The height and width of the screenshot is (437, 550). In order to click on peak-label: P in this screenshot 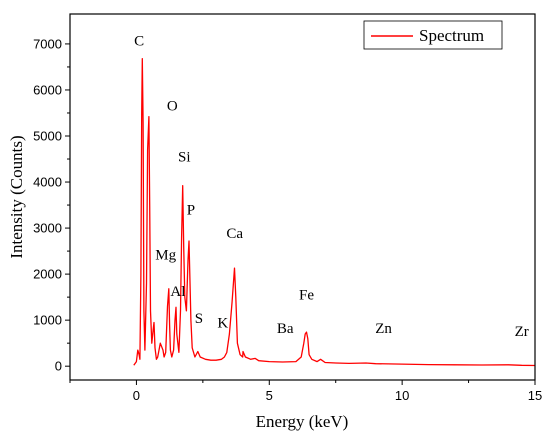, I will do `click(191, 210)`.